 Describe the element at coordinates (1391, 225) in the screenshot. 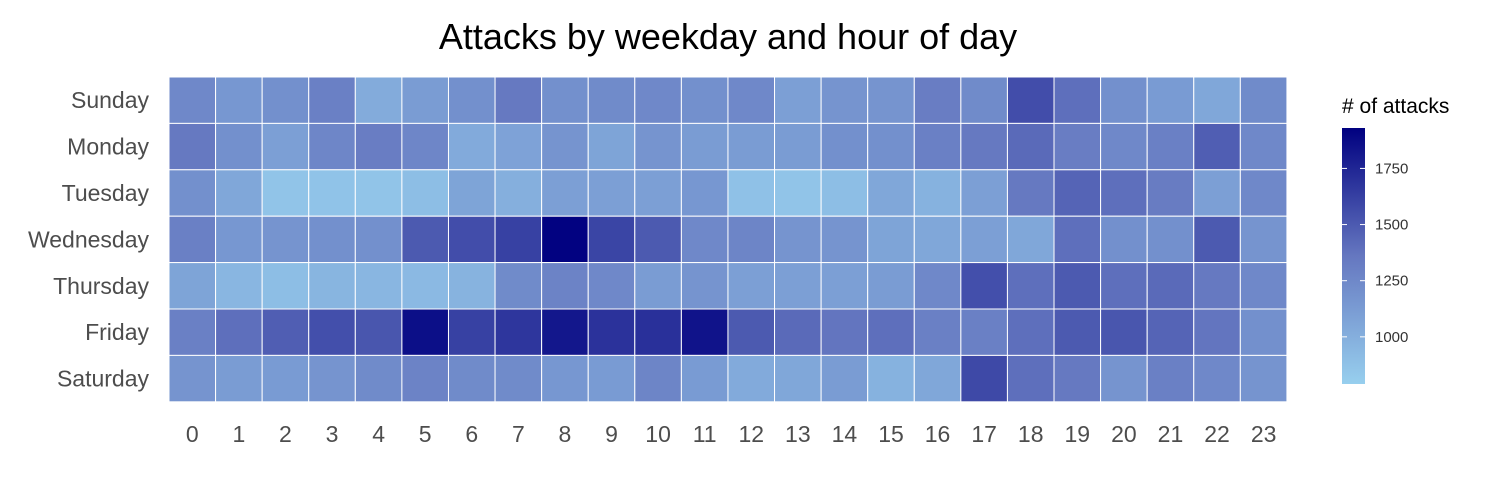

I see `legend-tick-label: 1500` at that location.